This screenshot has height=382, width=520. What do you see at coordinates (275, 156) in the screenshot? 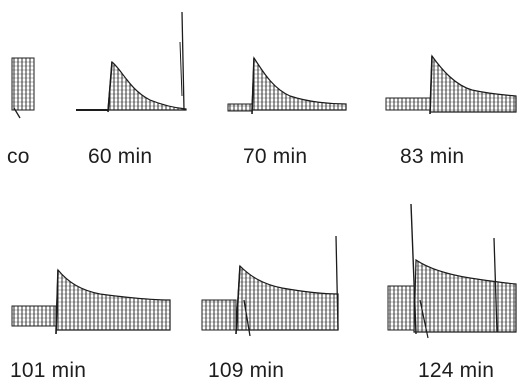
I see `label-70-min: 70 min` at bounding box center [275, 156].